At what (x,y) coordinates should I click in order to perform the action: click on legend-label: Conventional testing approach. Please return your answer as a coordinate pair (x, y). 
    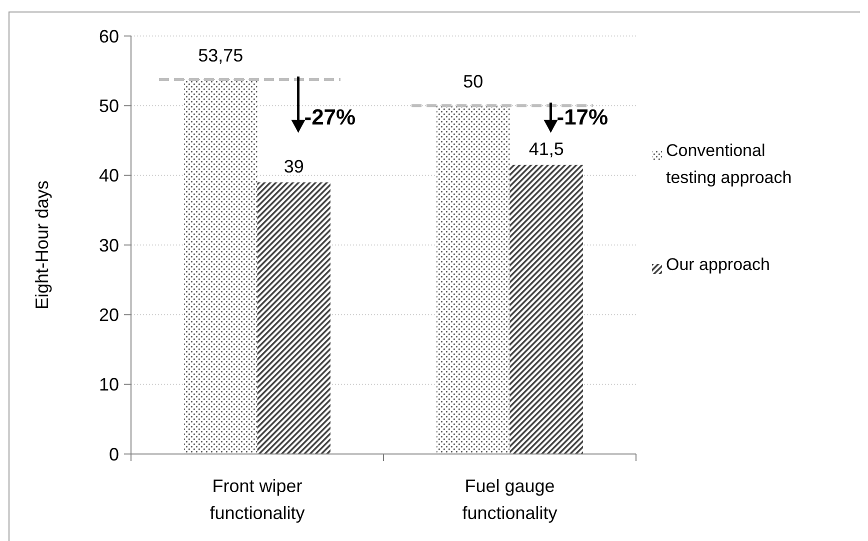
    Looking at the image, I should click on (729, 164).